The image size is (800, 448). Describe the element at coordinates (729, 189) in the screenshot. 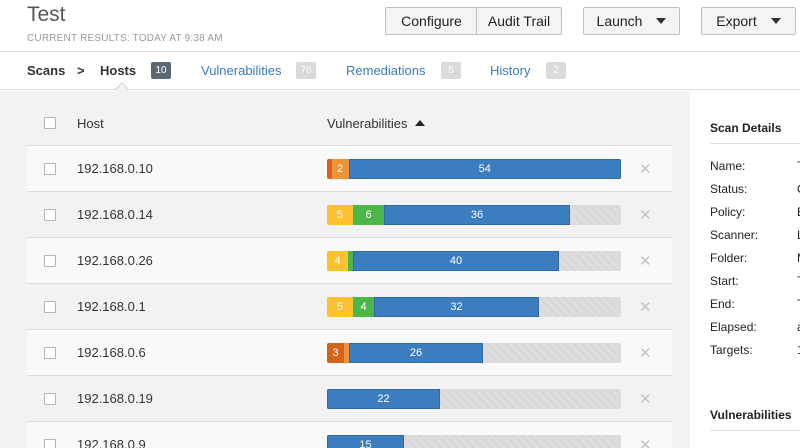

I see `scan-detail-label: Status:` at that location.